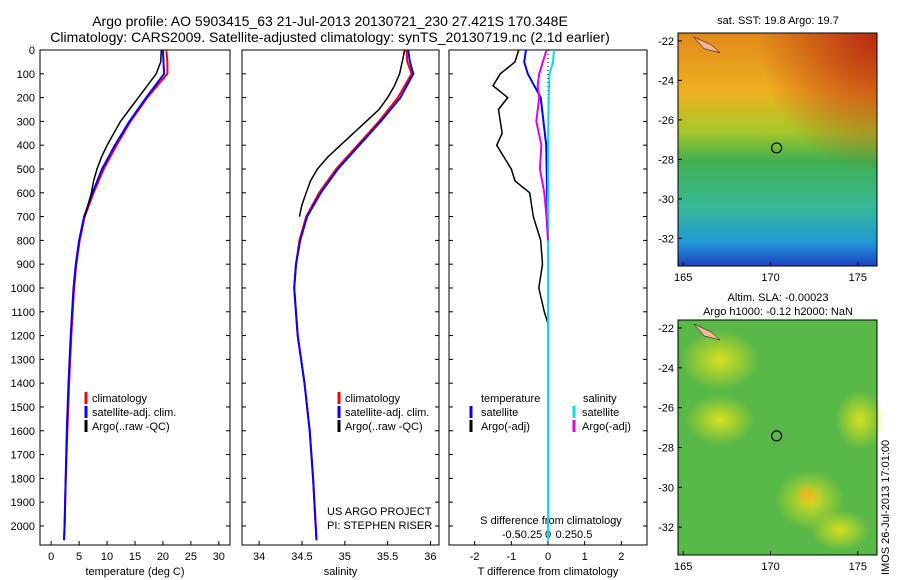 The width and height of the screenshot is (900, 580). What do you see at coordinates (499, 413) in the screenshot?
I see `legend-t-satellite-text: satellite` at bounding box center [499, 413].